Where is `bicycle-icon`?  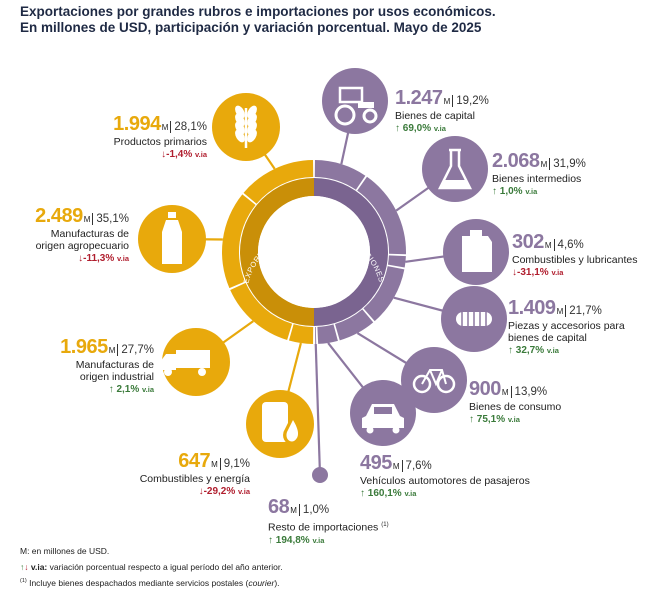 bicycle-icon is located at coordinates (434, 381).